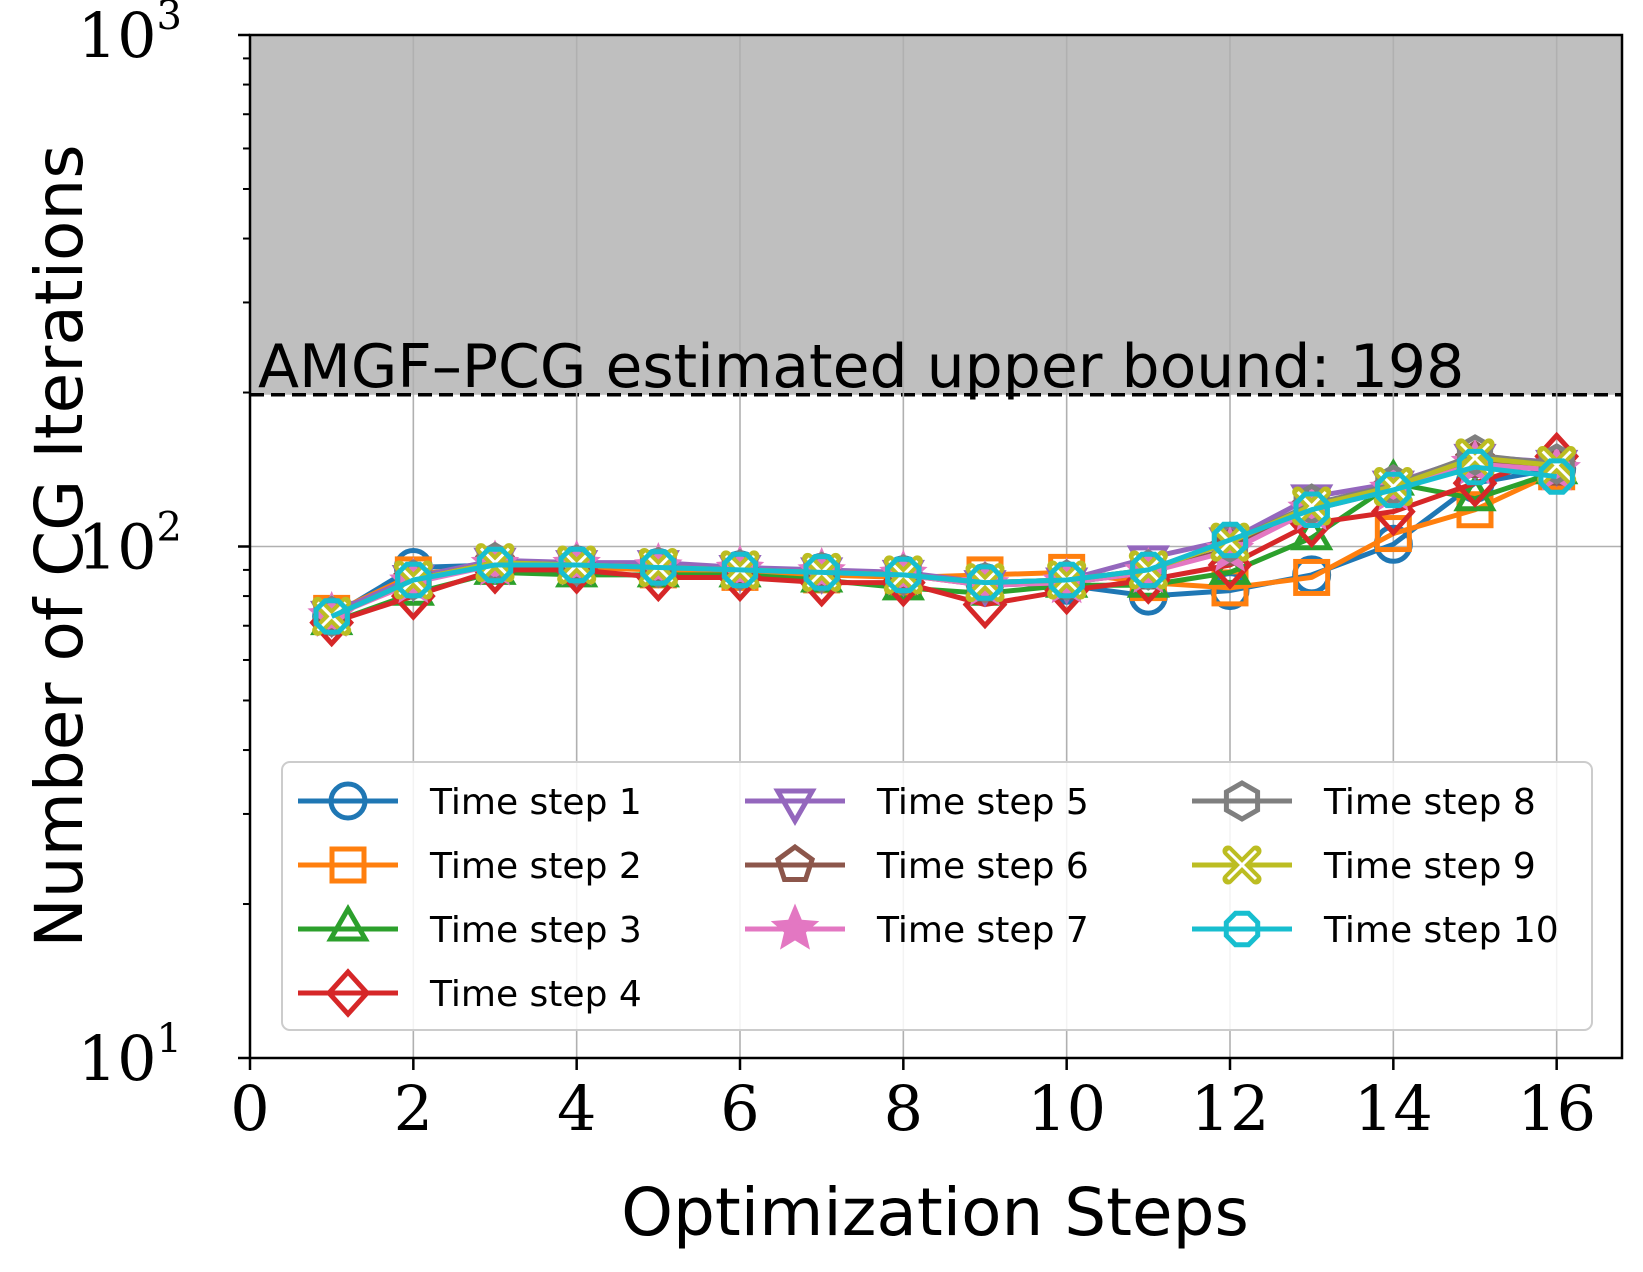 The width and height of the screenshot is (1643, 1272). I want to click on legend-item-6: Time step 6, so click(917, 865).